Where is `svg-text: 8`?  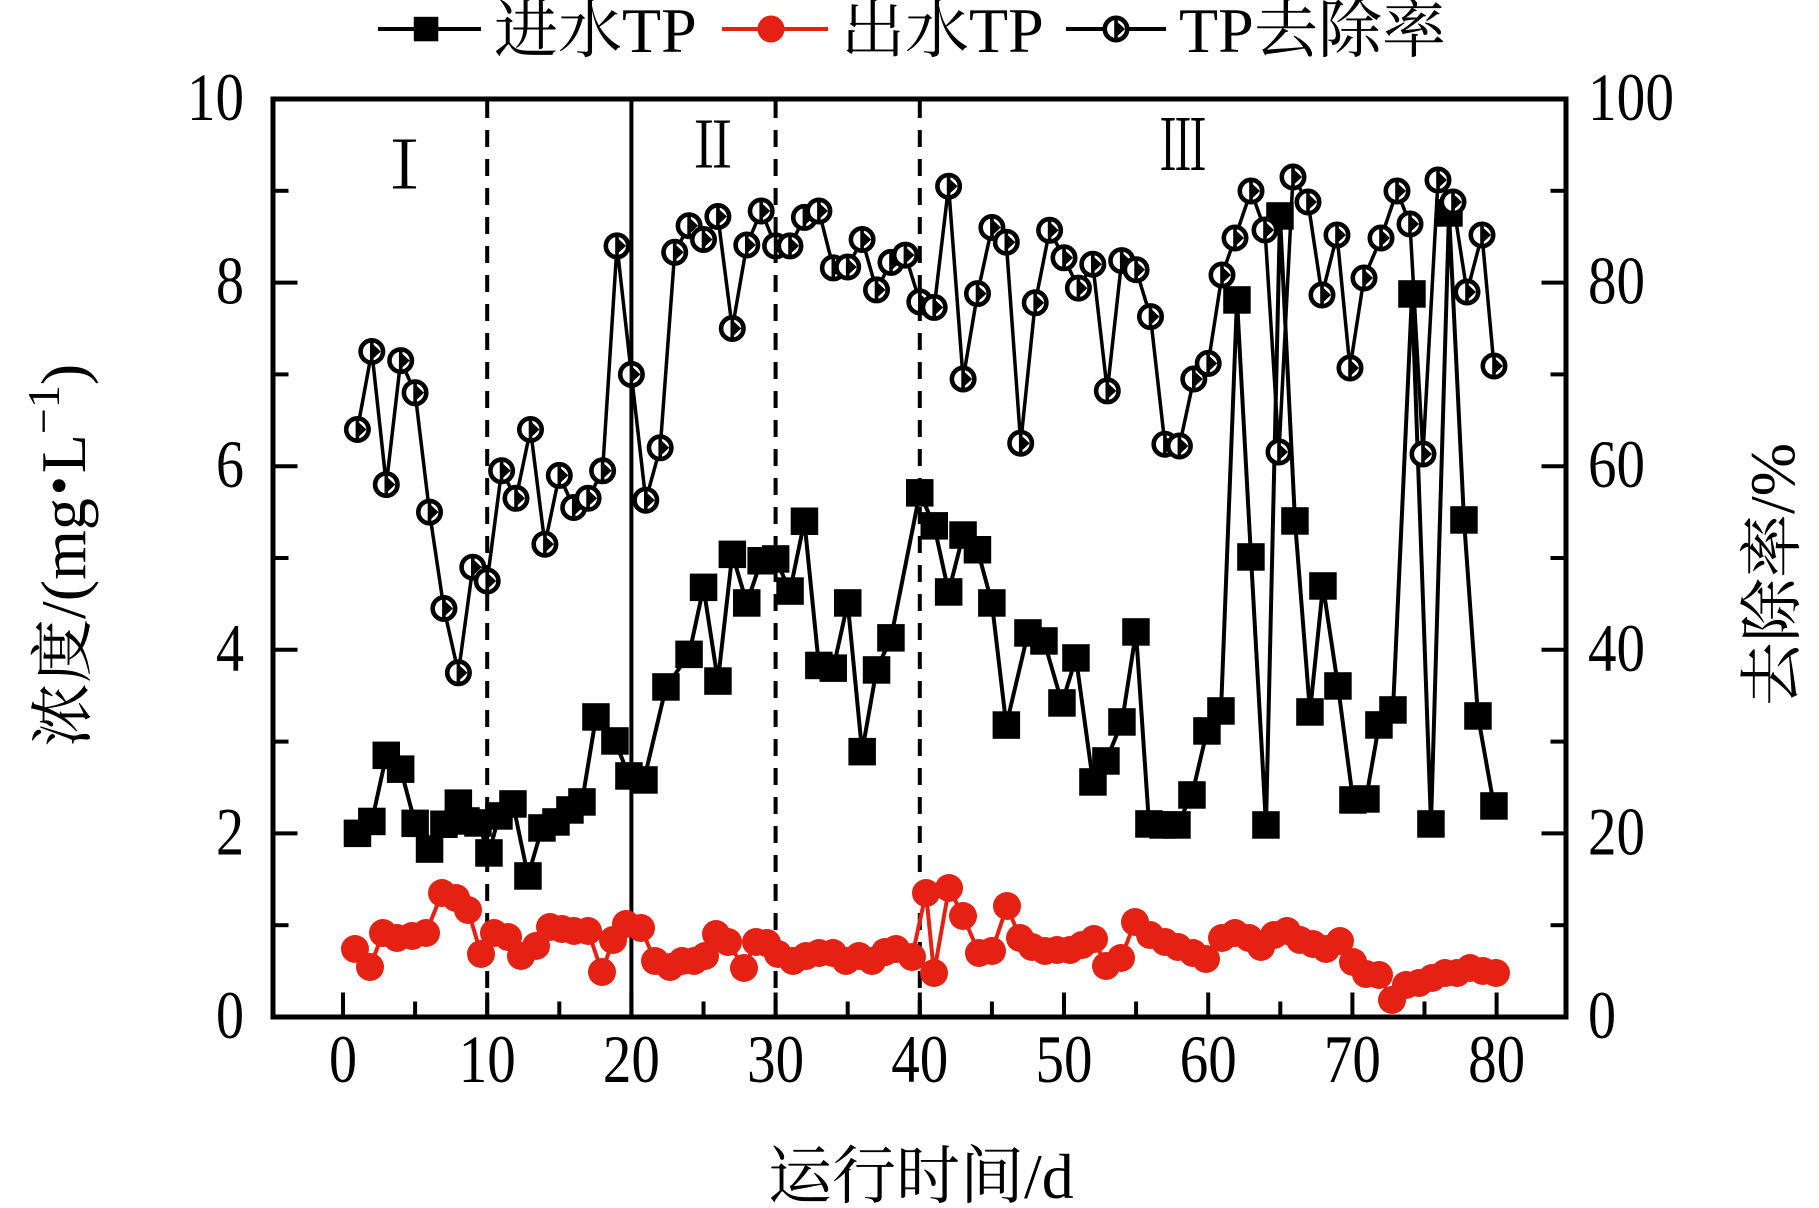 svg-text: 8 is located at coordinates (230, 281).